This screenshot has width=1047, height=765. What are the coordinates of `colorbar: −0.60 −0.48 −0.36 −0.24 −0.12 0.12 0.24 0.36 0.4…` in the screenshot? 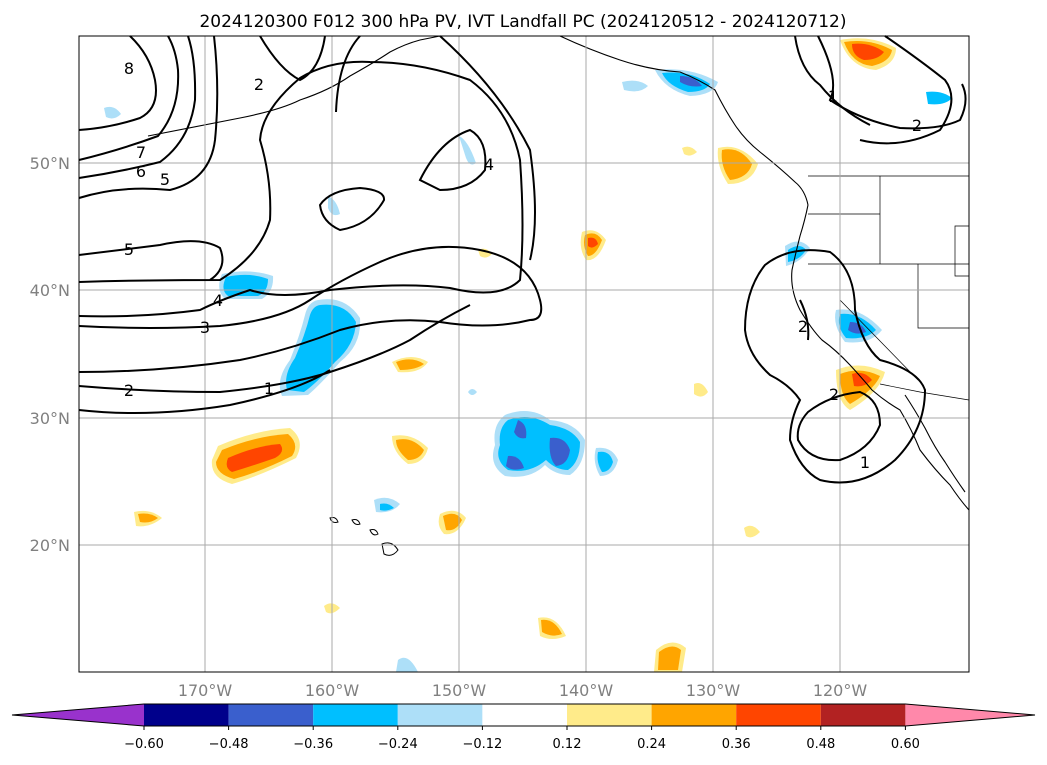 It's located at (523, 727).